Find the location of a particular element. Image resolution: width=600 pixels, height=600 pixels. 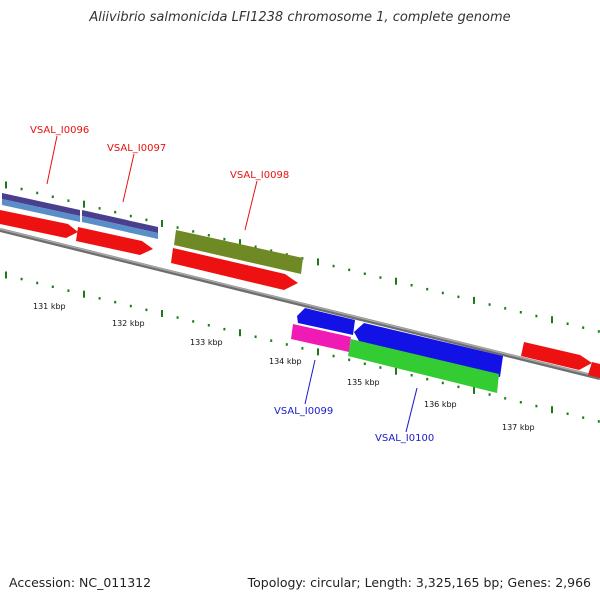

accession-text: Accession: NC_011312 is located at coordinates (80, 582).